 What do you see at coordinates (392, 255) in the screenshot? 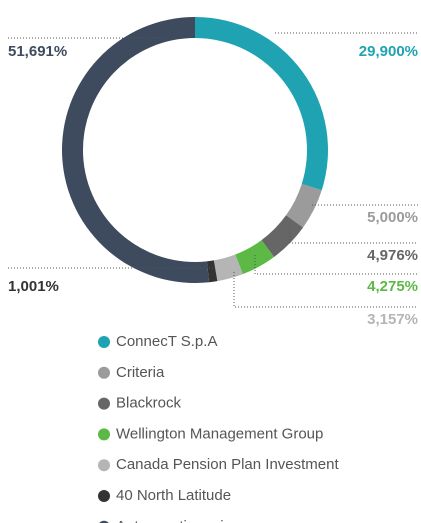
I see `value-label: 4,976%` at bounding box center [392, 255].